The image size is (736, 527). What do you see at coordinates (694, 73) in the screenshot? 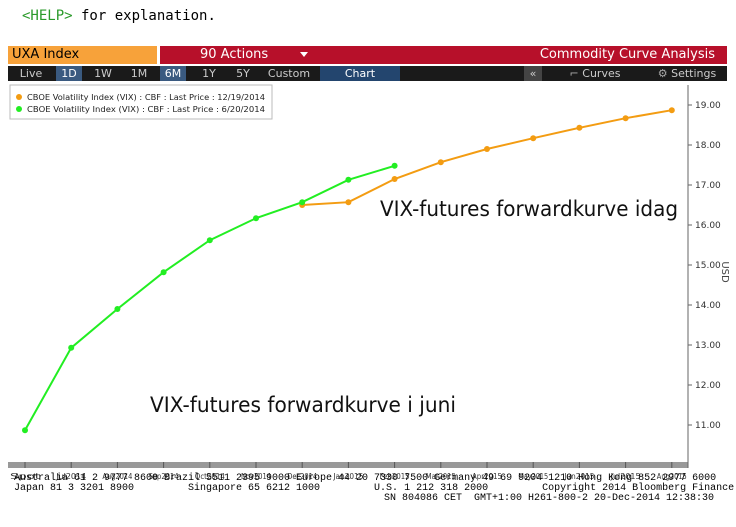
I see `settings-label: Settings` at bounding box center [694, 73].